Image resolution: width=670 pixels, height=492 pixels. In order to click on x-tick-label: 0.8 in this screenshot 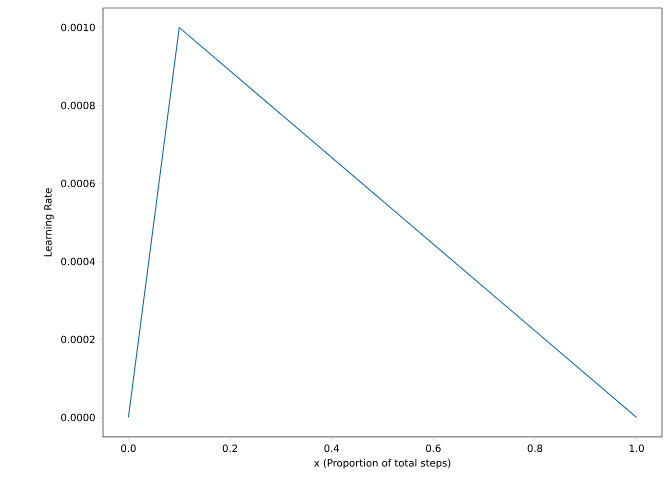, I will do `click(535, 448)`.